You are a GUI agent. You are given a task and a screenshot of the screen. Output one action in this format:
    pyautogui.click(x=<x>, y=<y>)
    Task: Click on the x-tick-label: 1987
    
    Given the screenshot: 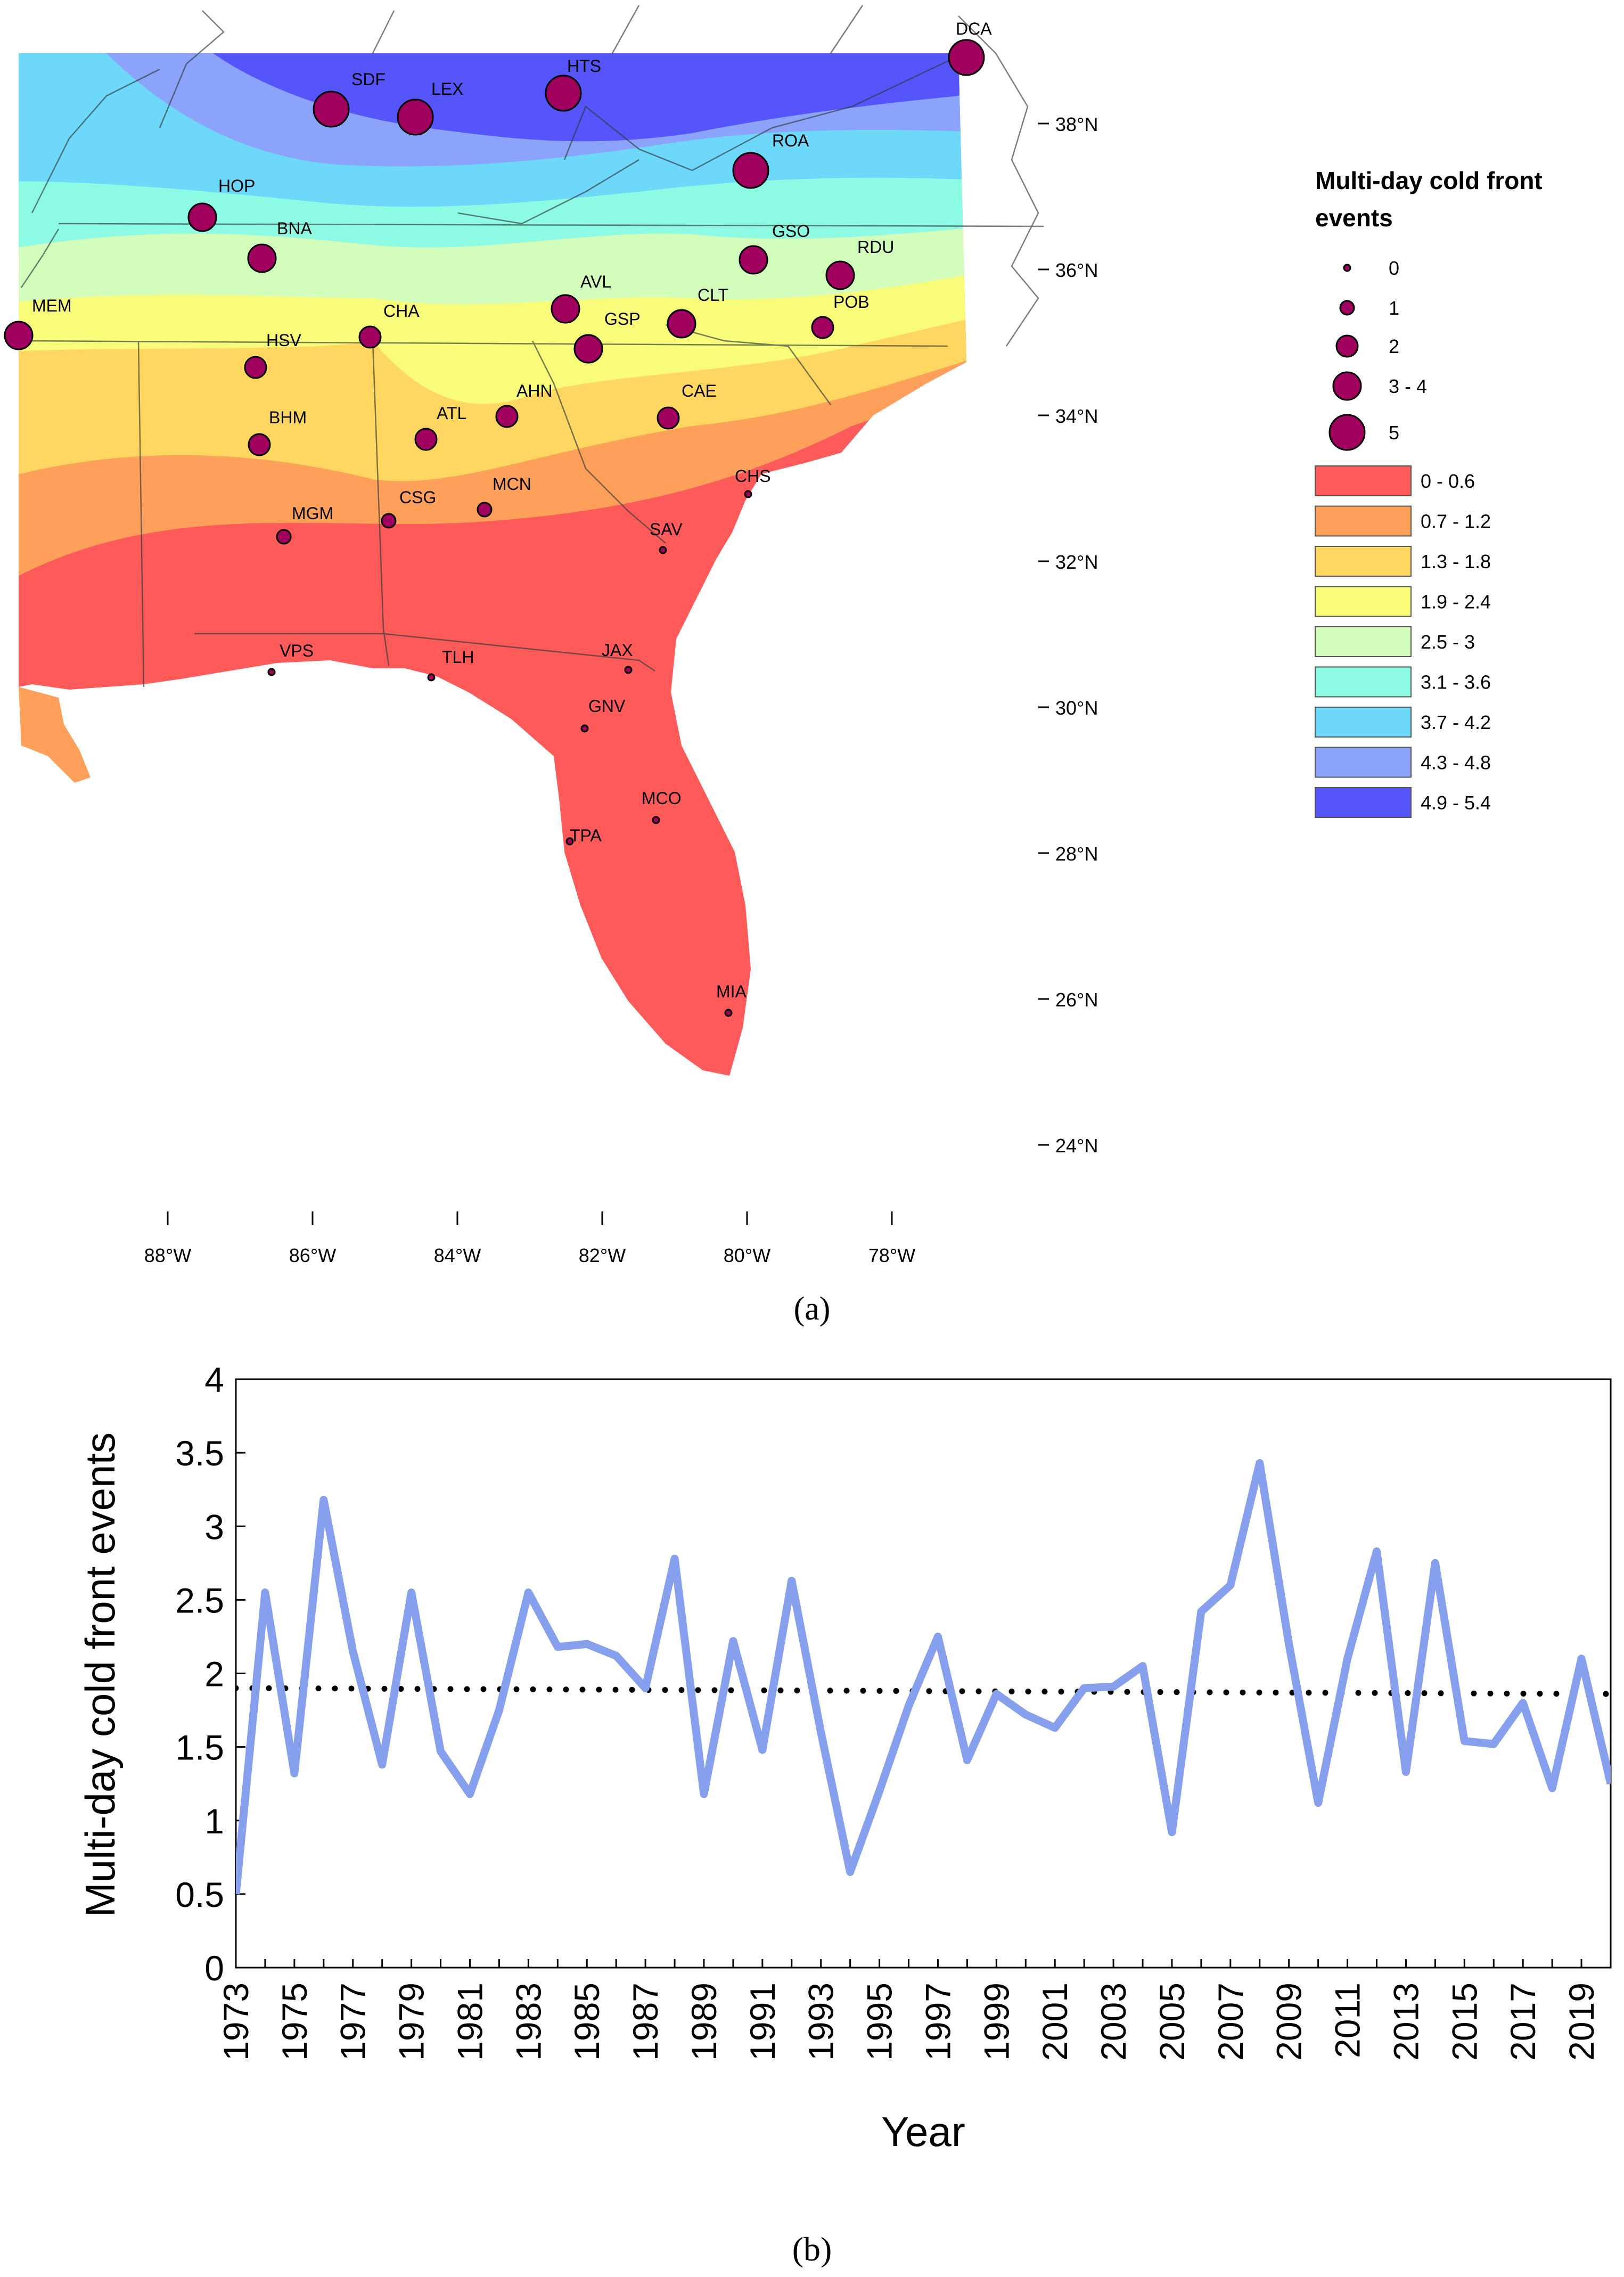 What is the action you would take?
    pyautogui.click(x=646, y=2022)
    